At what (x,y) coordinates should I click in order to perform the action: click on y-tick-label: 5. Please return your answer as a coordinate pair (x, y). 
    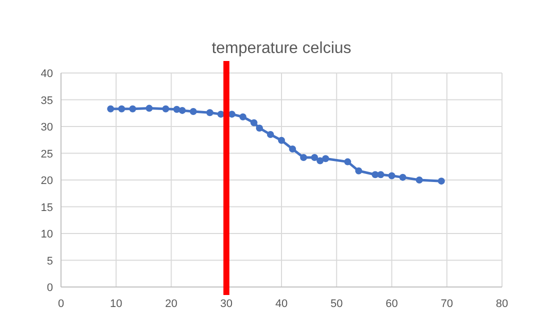
    Looking at the image, I should click on (49, 261).